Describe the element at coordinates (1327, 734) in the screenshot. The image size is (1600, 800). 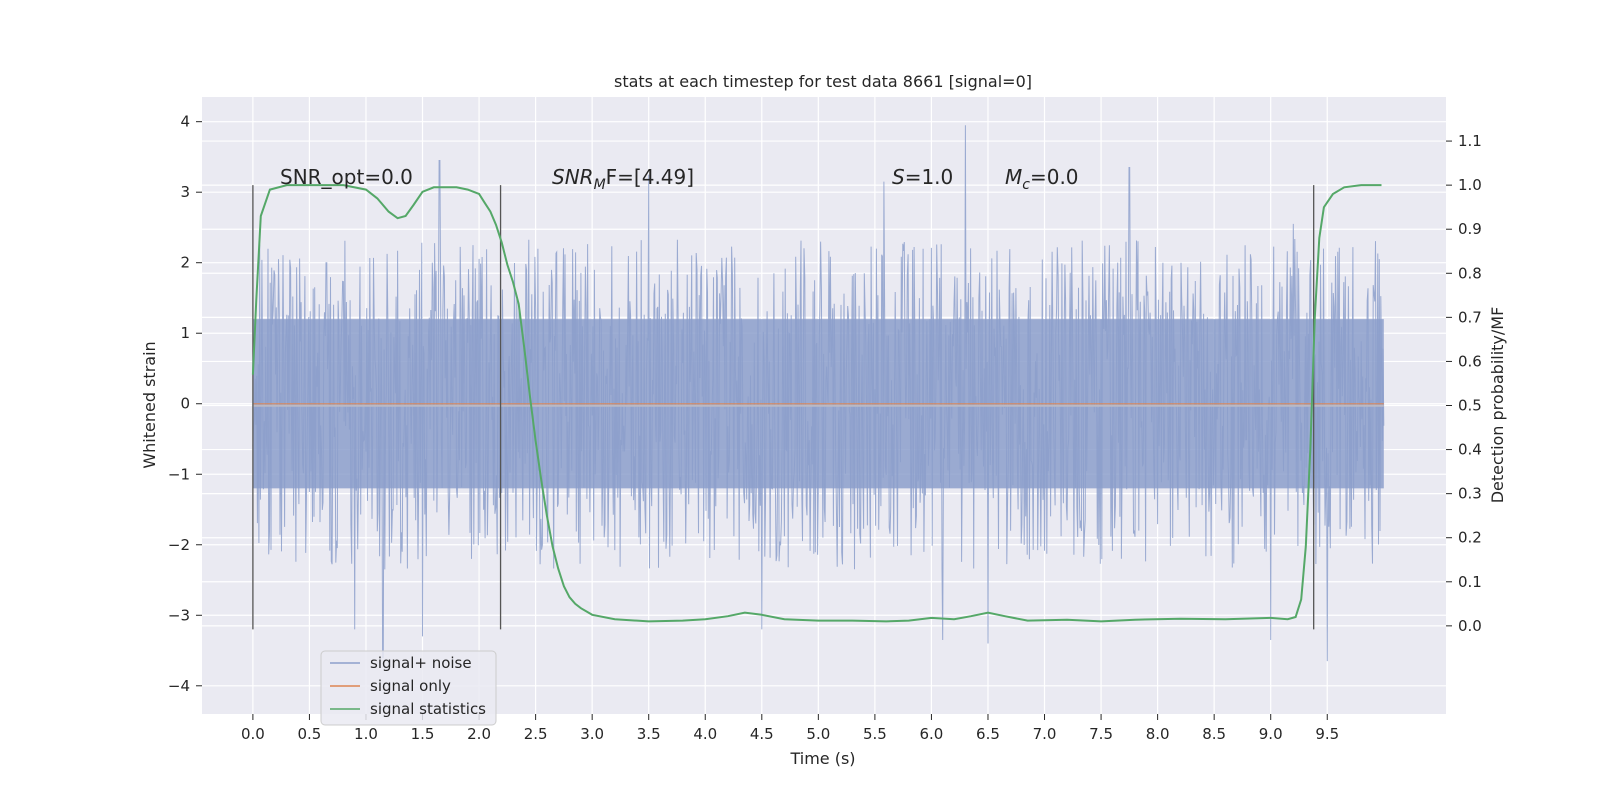
I see `x-tick-label: 9.5` at that location.